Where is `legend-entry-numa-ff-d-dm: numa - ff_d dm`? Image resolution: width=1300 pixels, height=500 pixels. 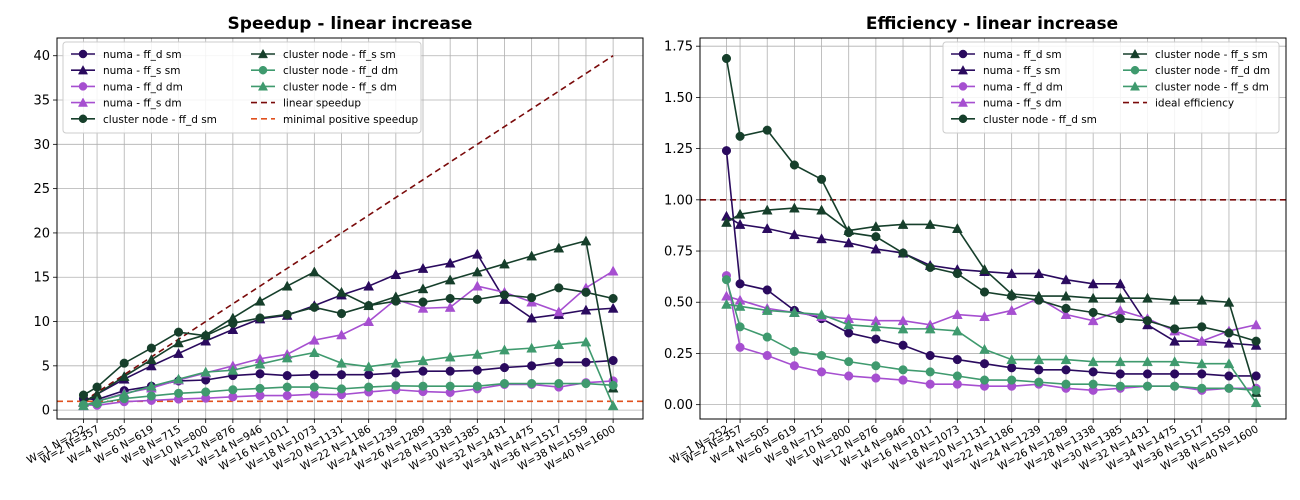 legend-entry-numa-ff-d-dm: numa - ff_d dm is located at coordinates (127, 87).